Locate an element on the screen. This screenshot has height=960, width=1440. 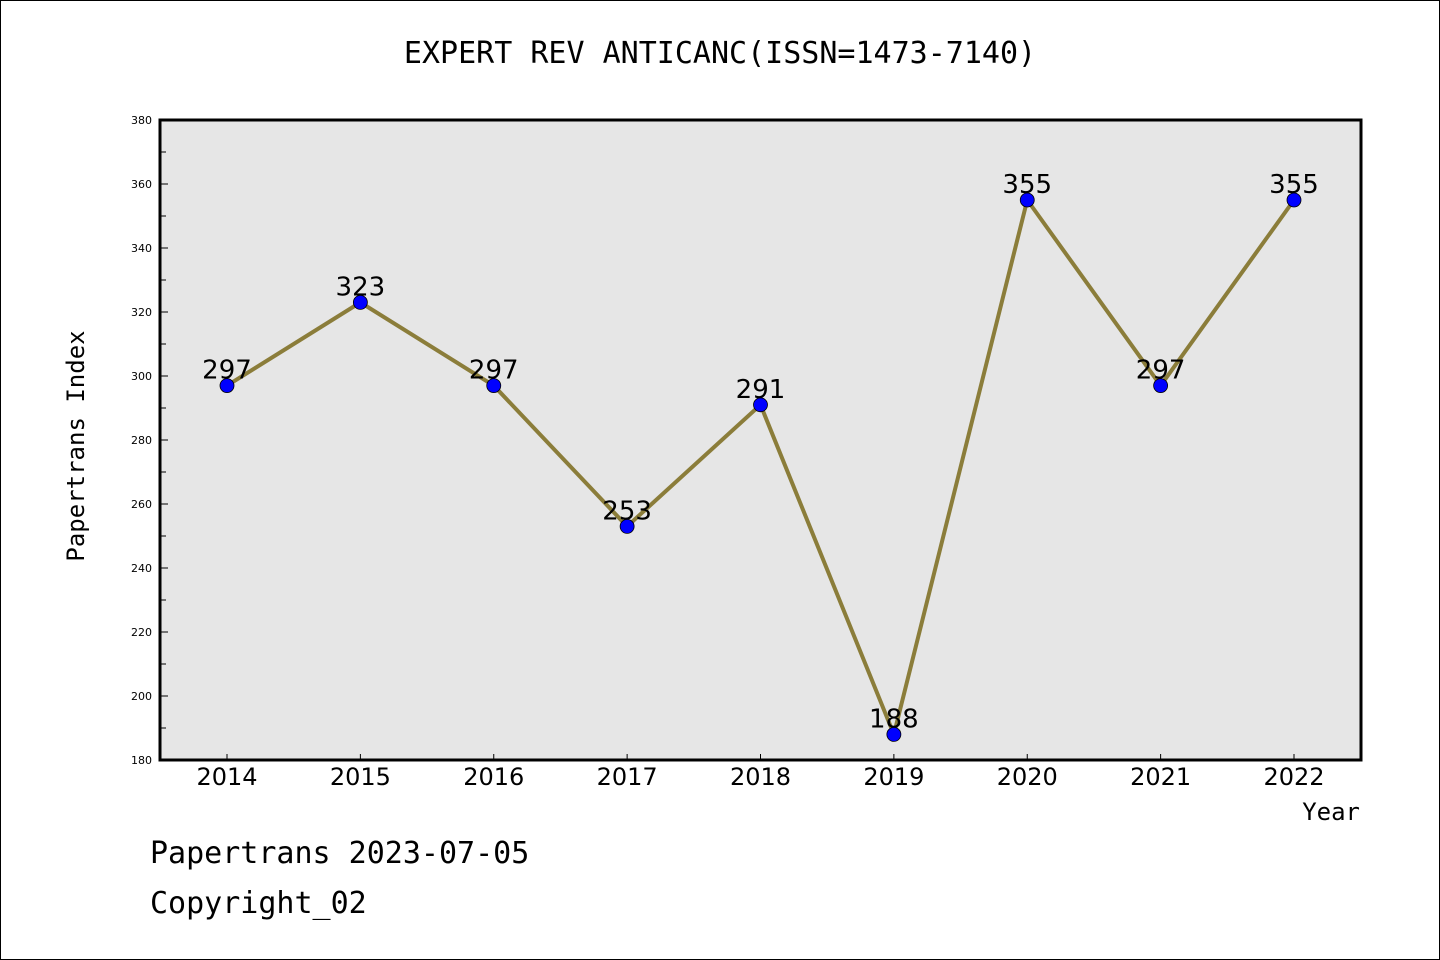
x-tick-label: 2014 is located at coordinates (226, 777).